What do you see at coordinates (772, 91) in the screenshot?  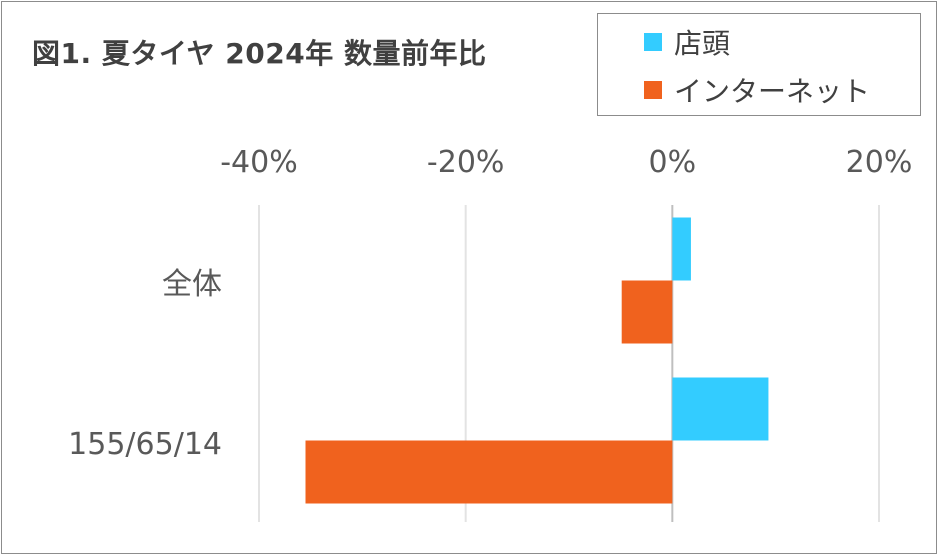 I see `legend-label-internet: インターネット` at bounding box center [772, 91].